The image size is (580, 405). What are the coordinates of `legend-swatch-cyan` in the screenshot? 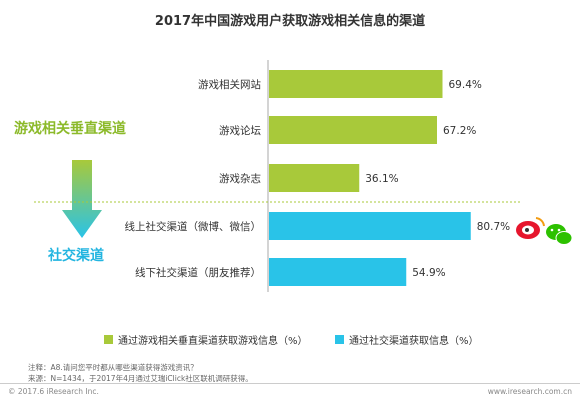 It's located at (339, 339).